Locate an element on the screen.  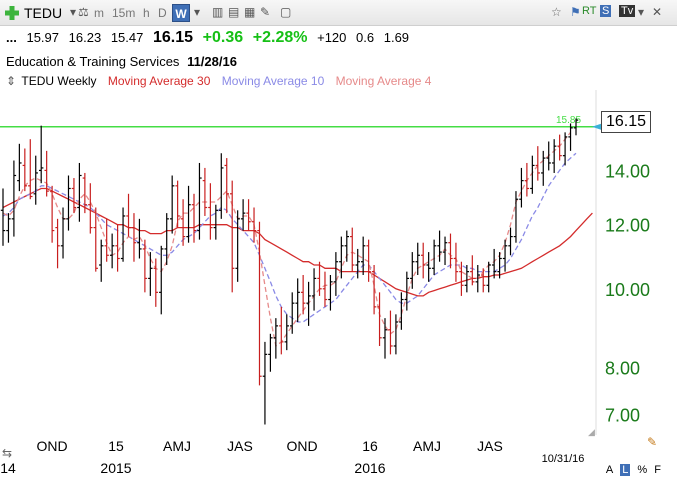
scroll-icon: ⇆ is located at coordinates (7, 453).